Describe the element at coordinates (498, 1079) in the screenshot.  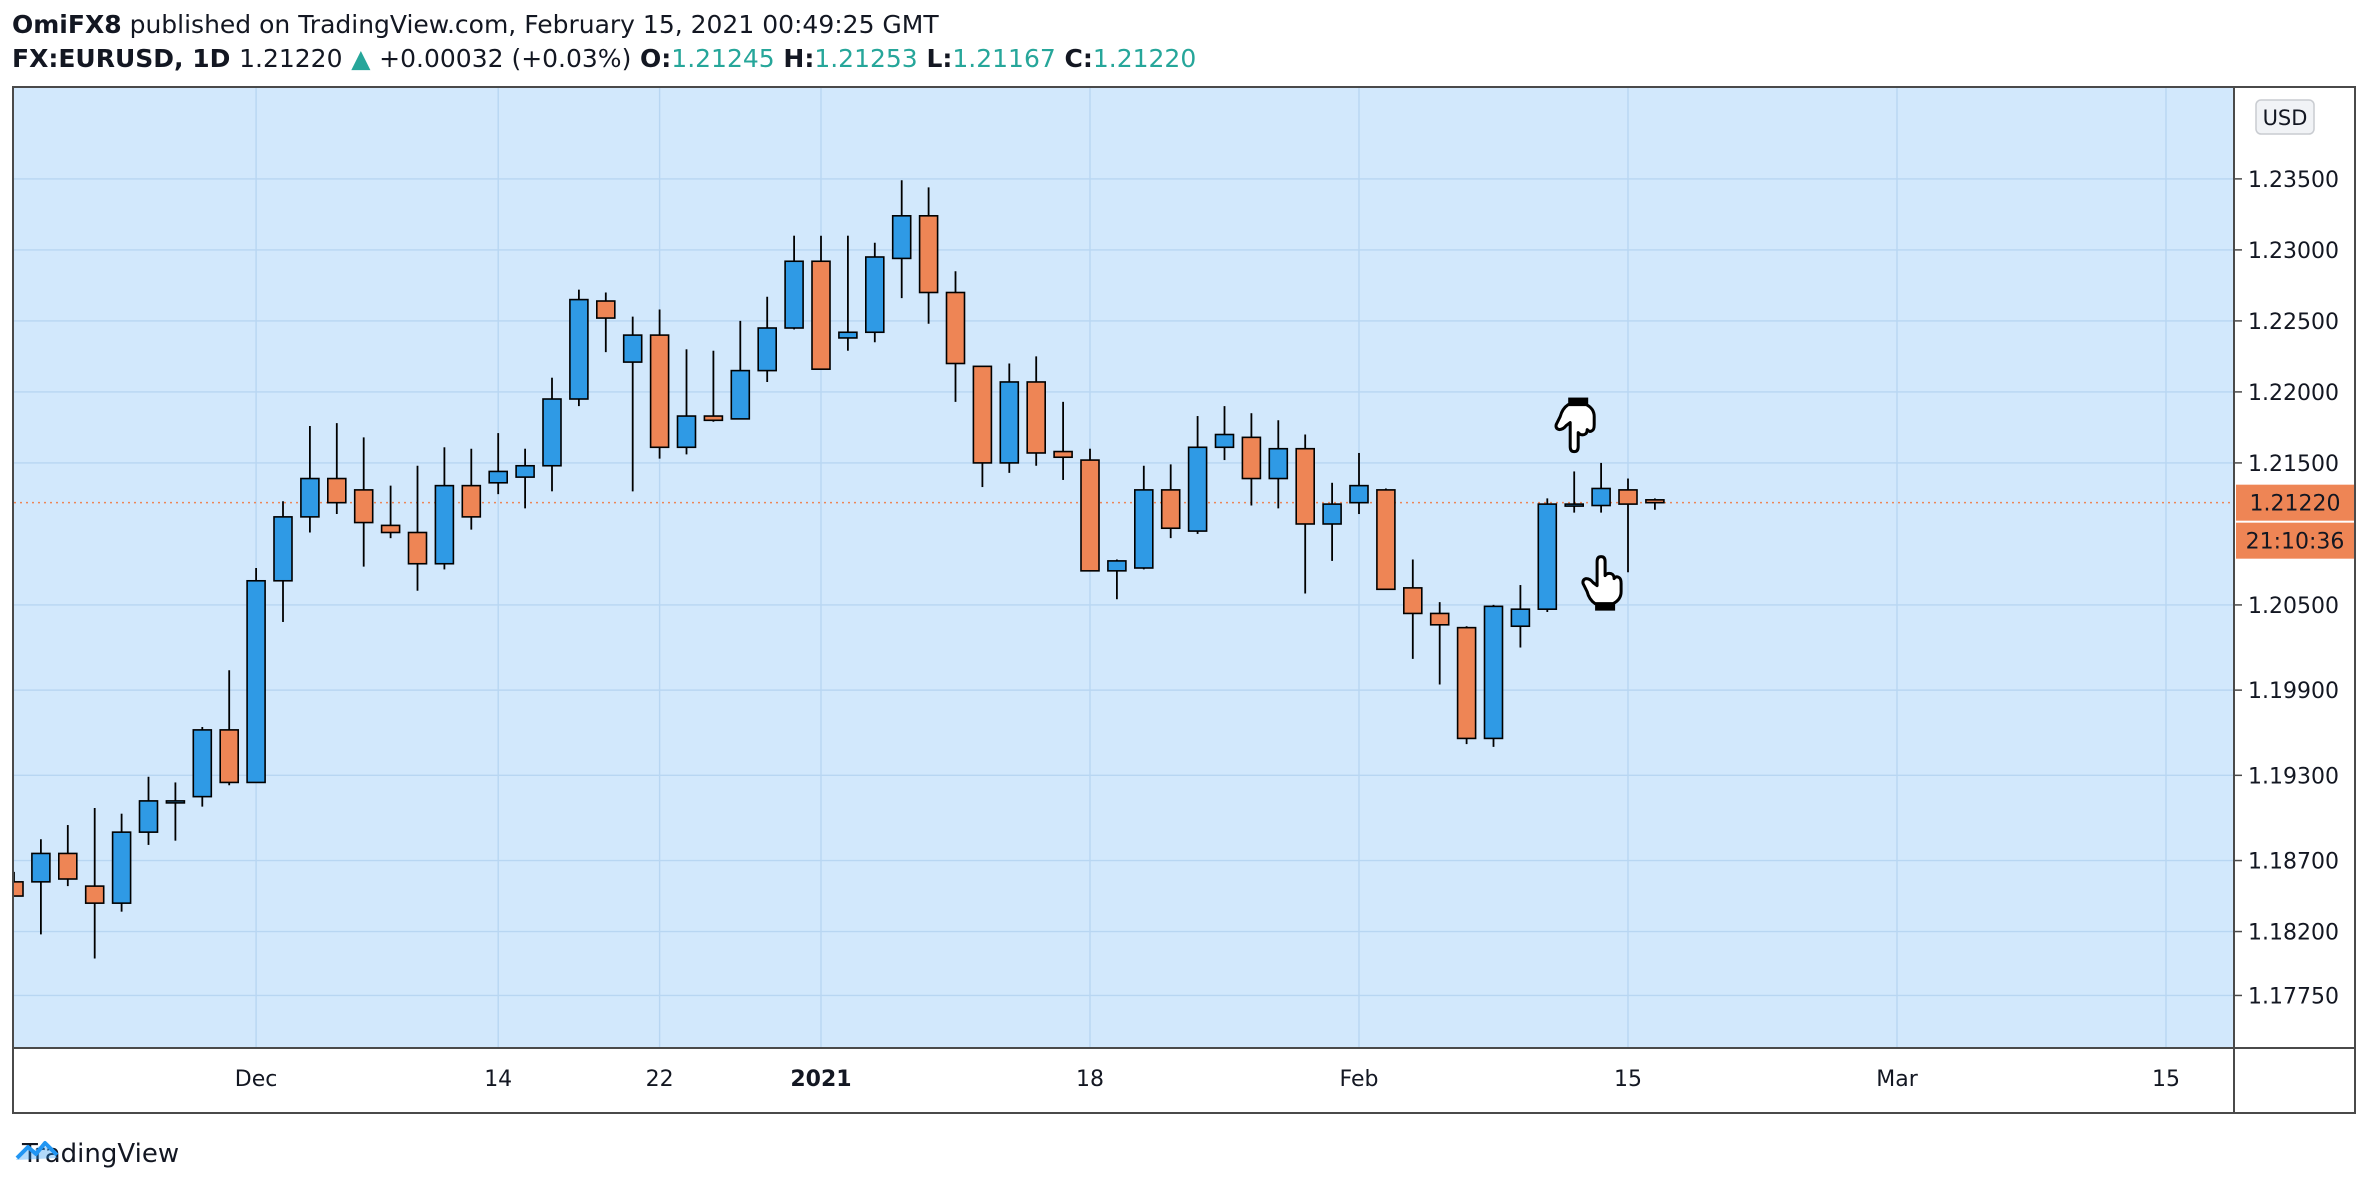
I see `time-tick-label: 14` at that location.